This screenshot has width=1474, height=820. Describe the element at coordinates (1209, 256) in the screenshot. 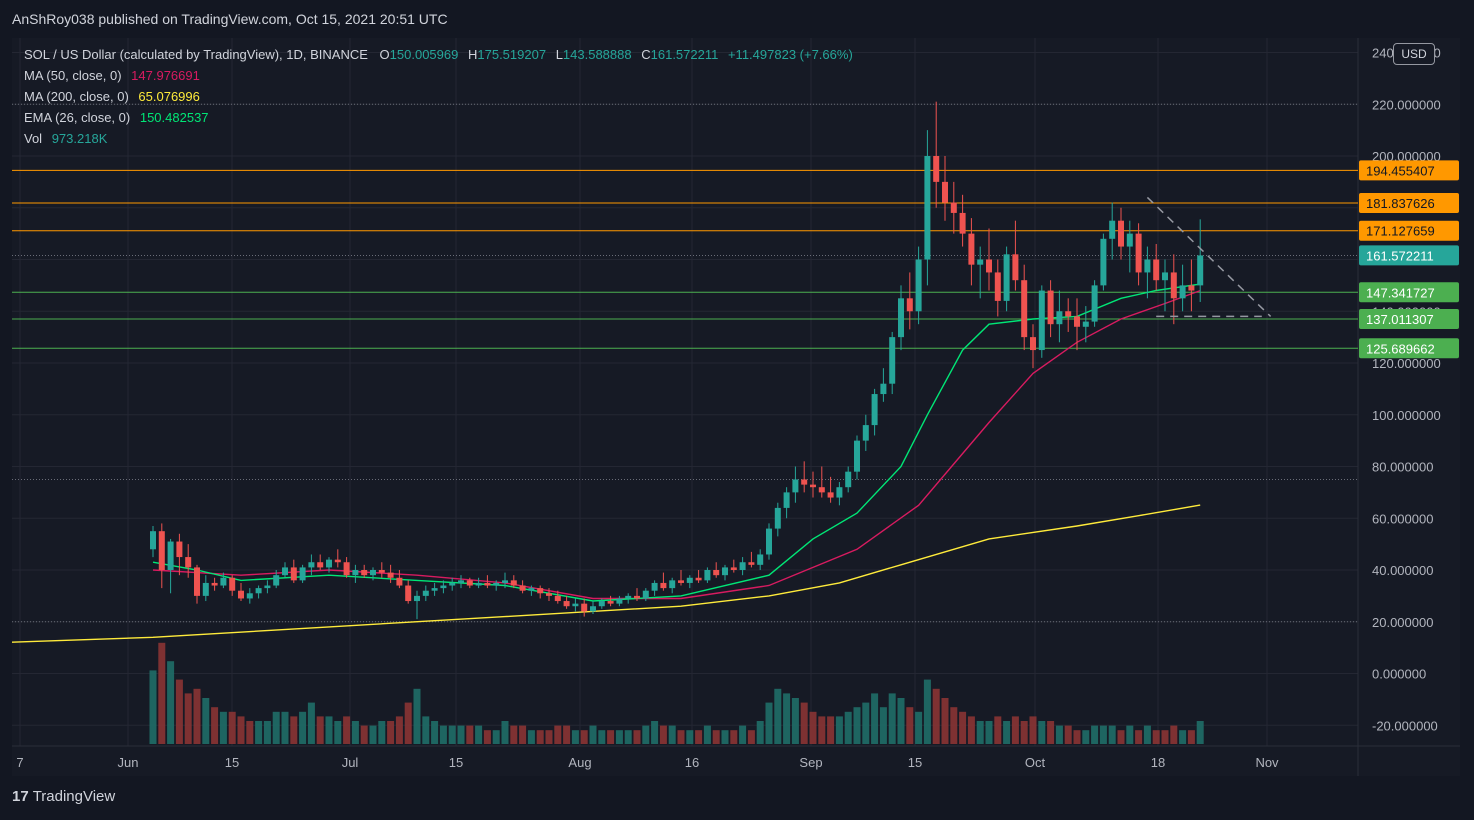

I see `descending-trendline` at that location.